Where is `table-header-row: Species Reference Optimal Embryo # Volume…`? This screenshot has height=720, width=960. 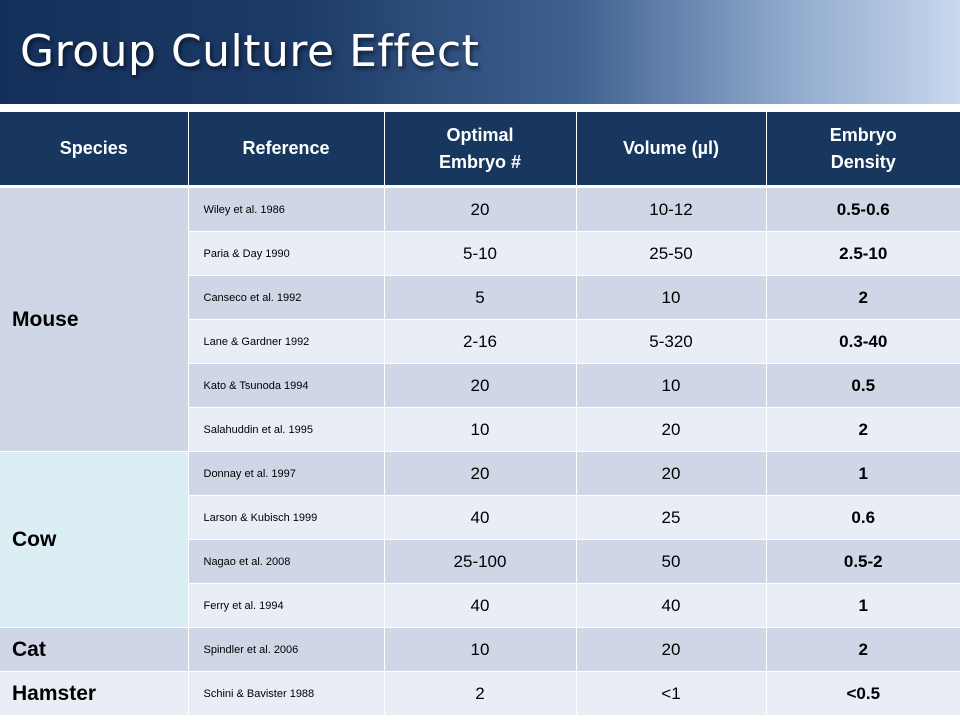 table-header-row: Species Reference Optimal Embryo # Volume… is located at coordinates (480, 150).